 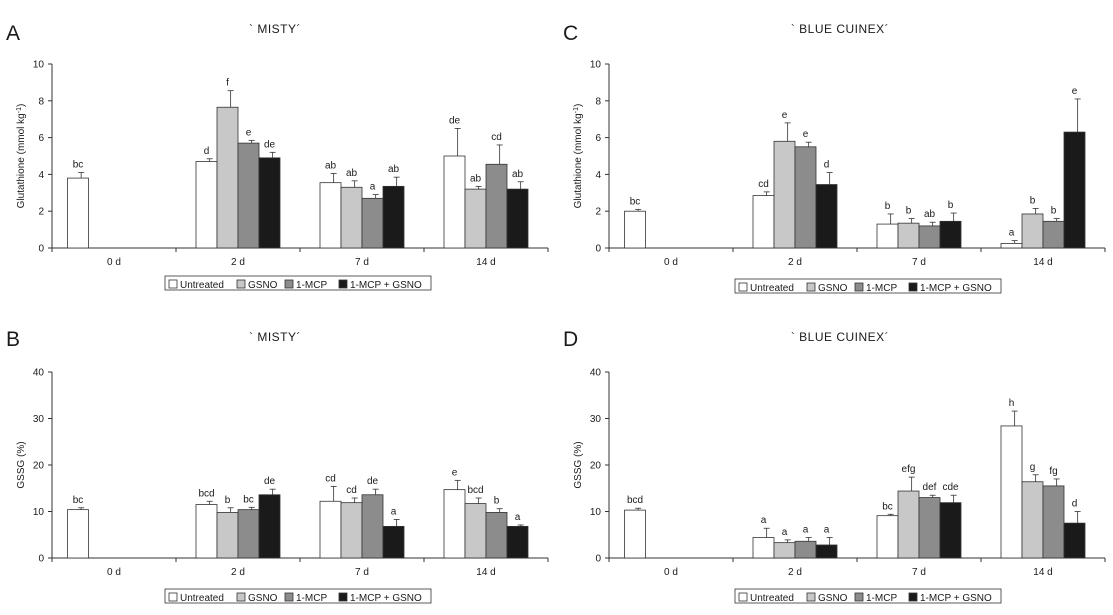 I want to click on panel-letter: C, so click(x=570, y=33).